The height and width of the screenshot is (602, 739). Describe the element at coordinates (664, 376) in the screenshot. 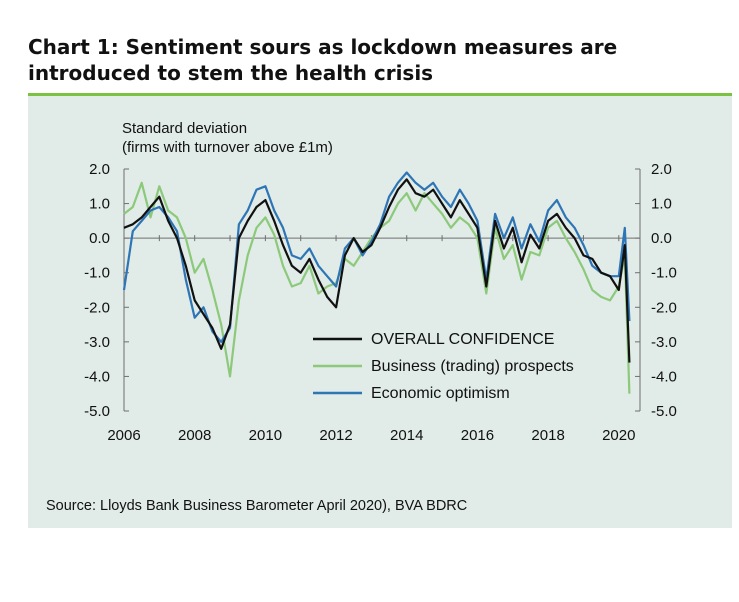

I see `y-tick-label-right: -4.0` at that location.